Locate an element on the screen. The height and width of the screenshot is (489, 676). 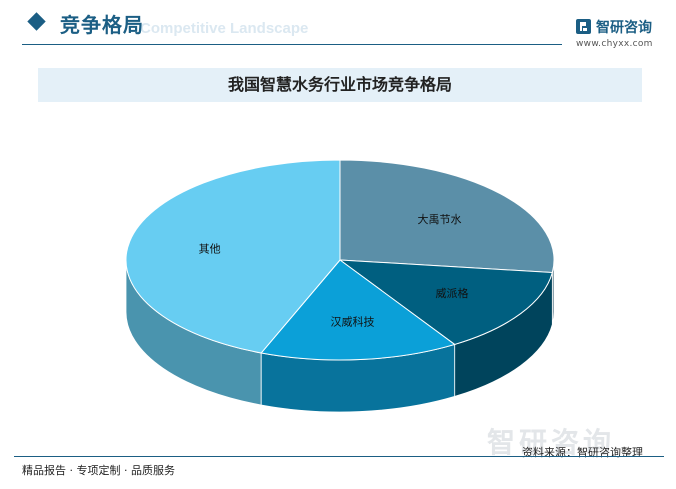
pie-label-0: 大禹节水 is located at coordinates (440, 219).